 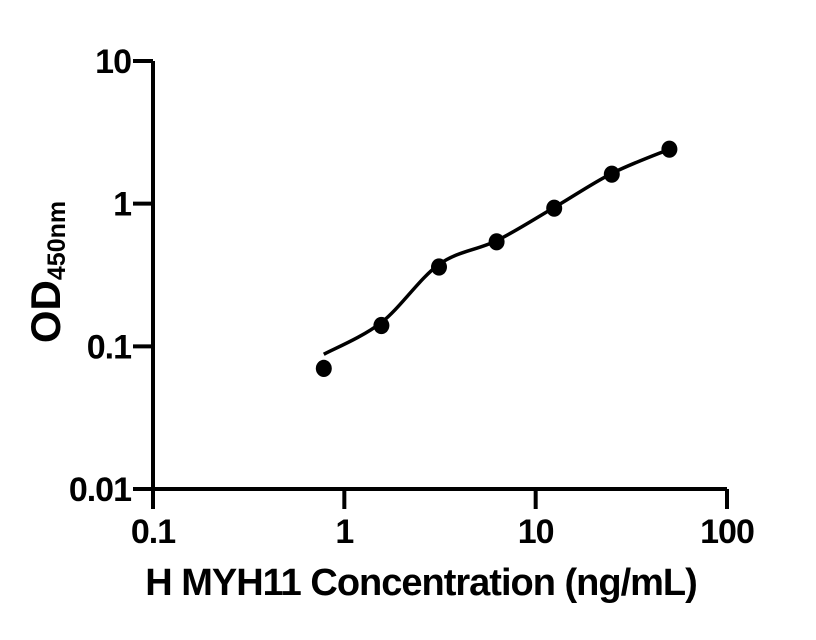 What do you see at coordinates (536, 532) in the screenshot?
I see `x-tick-label: 10` at bounding box center [536, 532].